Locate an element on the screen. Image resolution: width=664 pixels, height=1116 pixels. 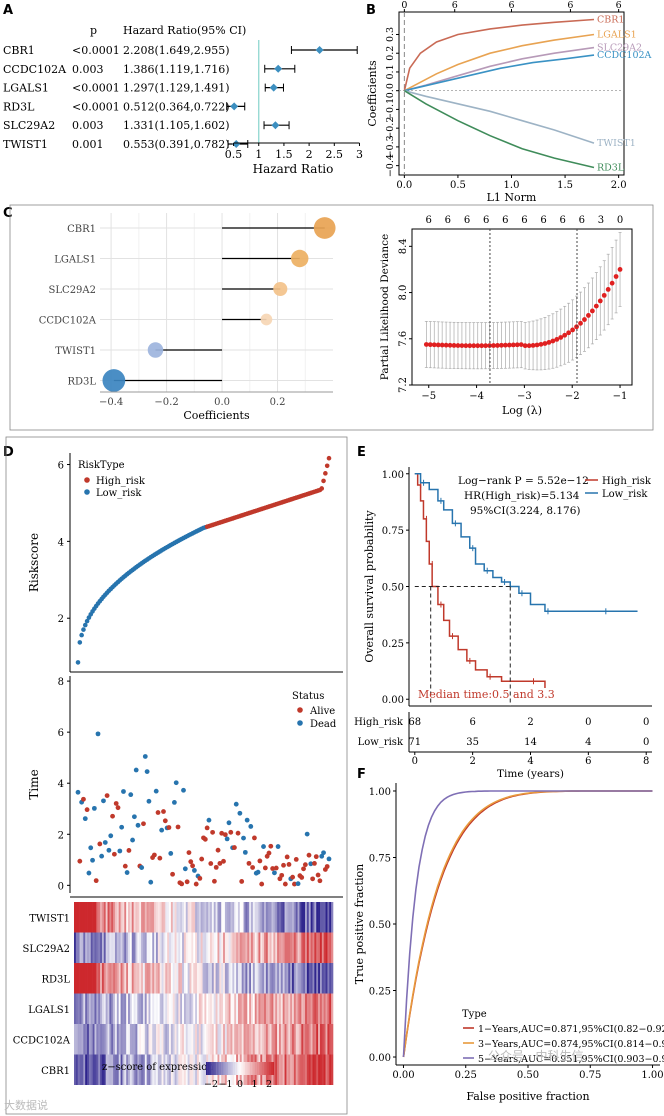
km-x-tick-label: 2 is located at coordinates (472, 761).